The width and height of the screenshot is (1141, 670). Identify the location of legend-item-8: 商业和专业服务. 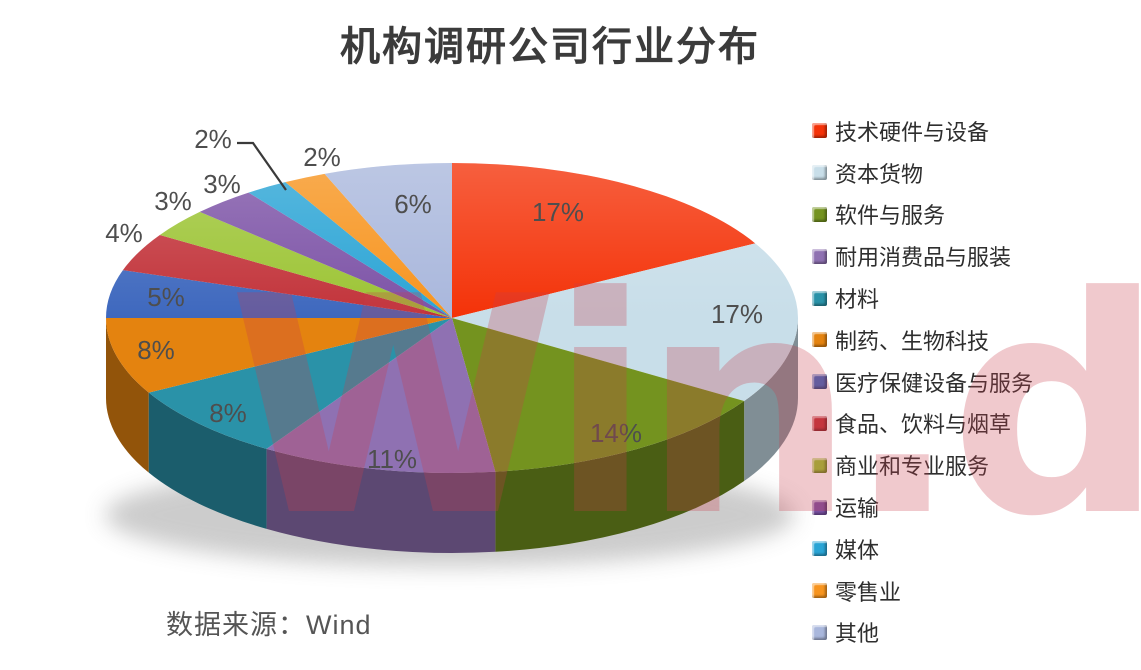
(922, 465).